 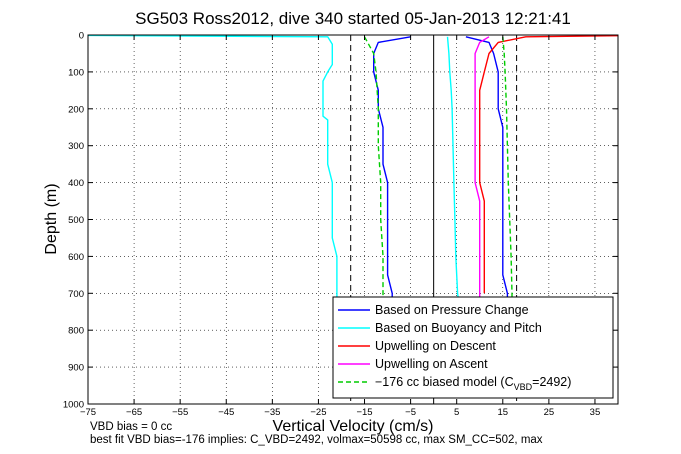 What do you see at coordinates (452, 310) in the screenshot?
I see `legend-label: Based on Pressure Change` at bounding box center [452, 310].